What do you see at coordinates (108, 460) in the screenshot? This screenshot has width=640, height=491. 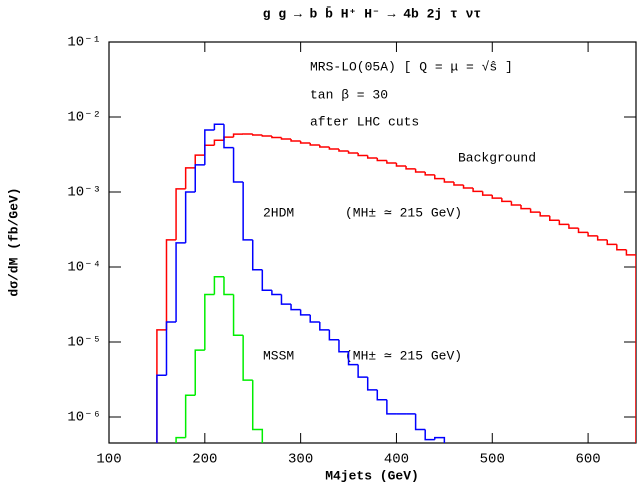 I see `x-tick-label: 100` at bounding box center [108, 460].